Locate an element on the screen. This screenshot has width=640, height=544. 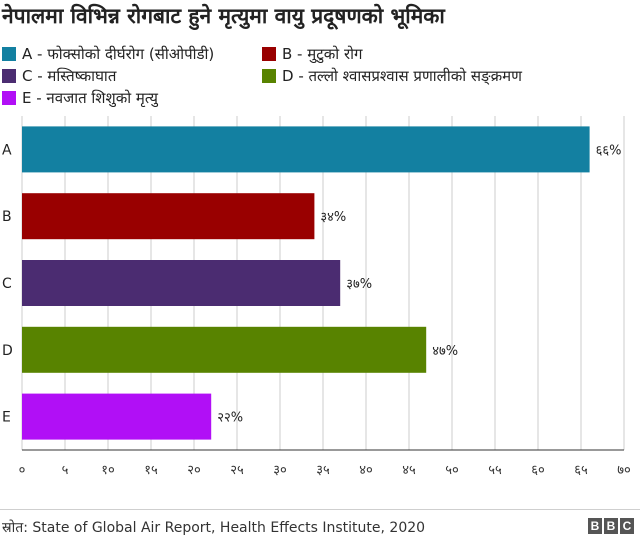
legend-item-a: A - फोक्सोको दीर्घरोग (सीओपीडी) is located at coordinates (108, 54).